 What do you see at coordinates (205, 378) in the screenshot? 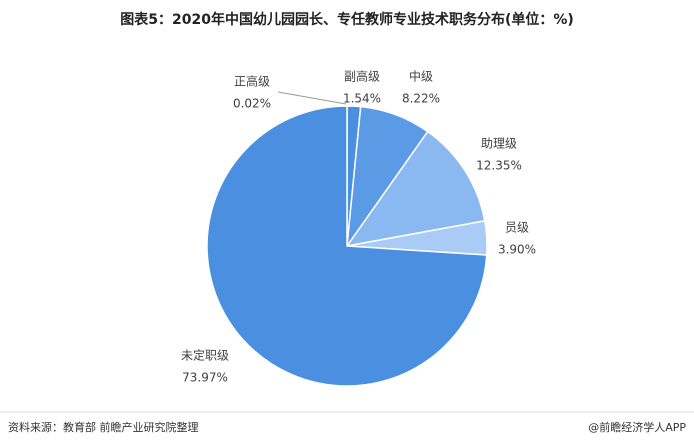
I see `value-label: 73.97%` at bounding box center [205, 378].